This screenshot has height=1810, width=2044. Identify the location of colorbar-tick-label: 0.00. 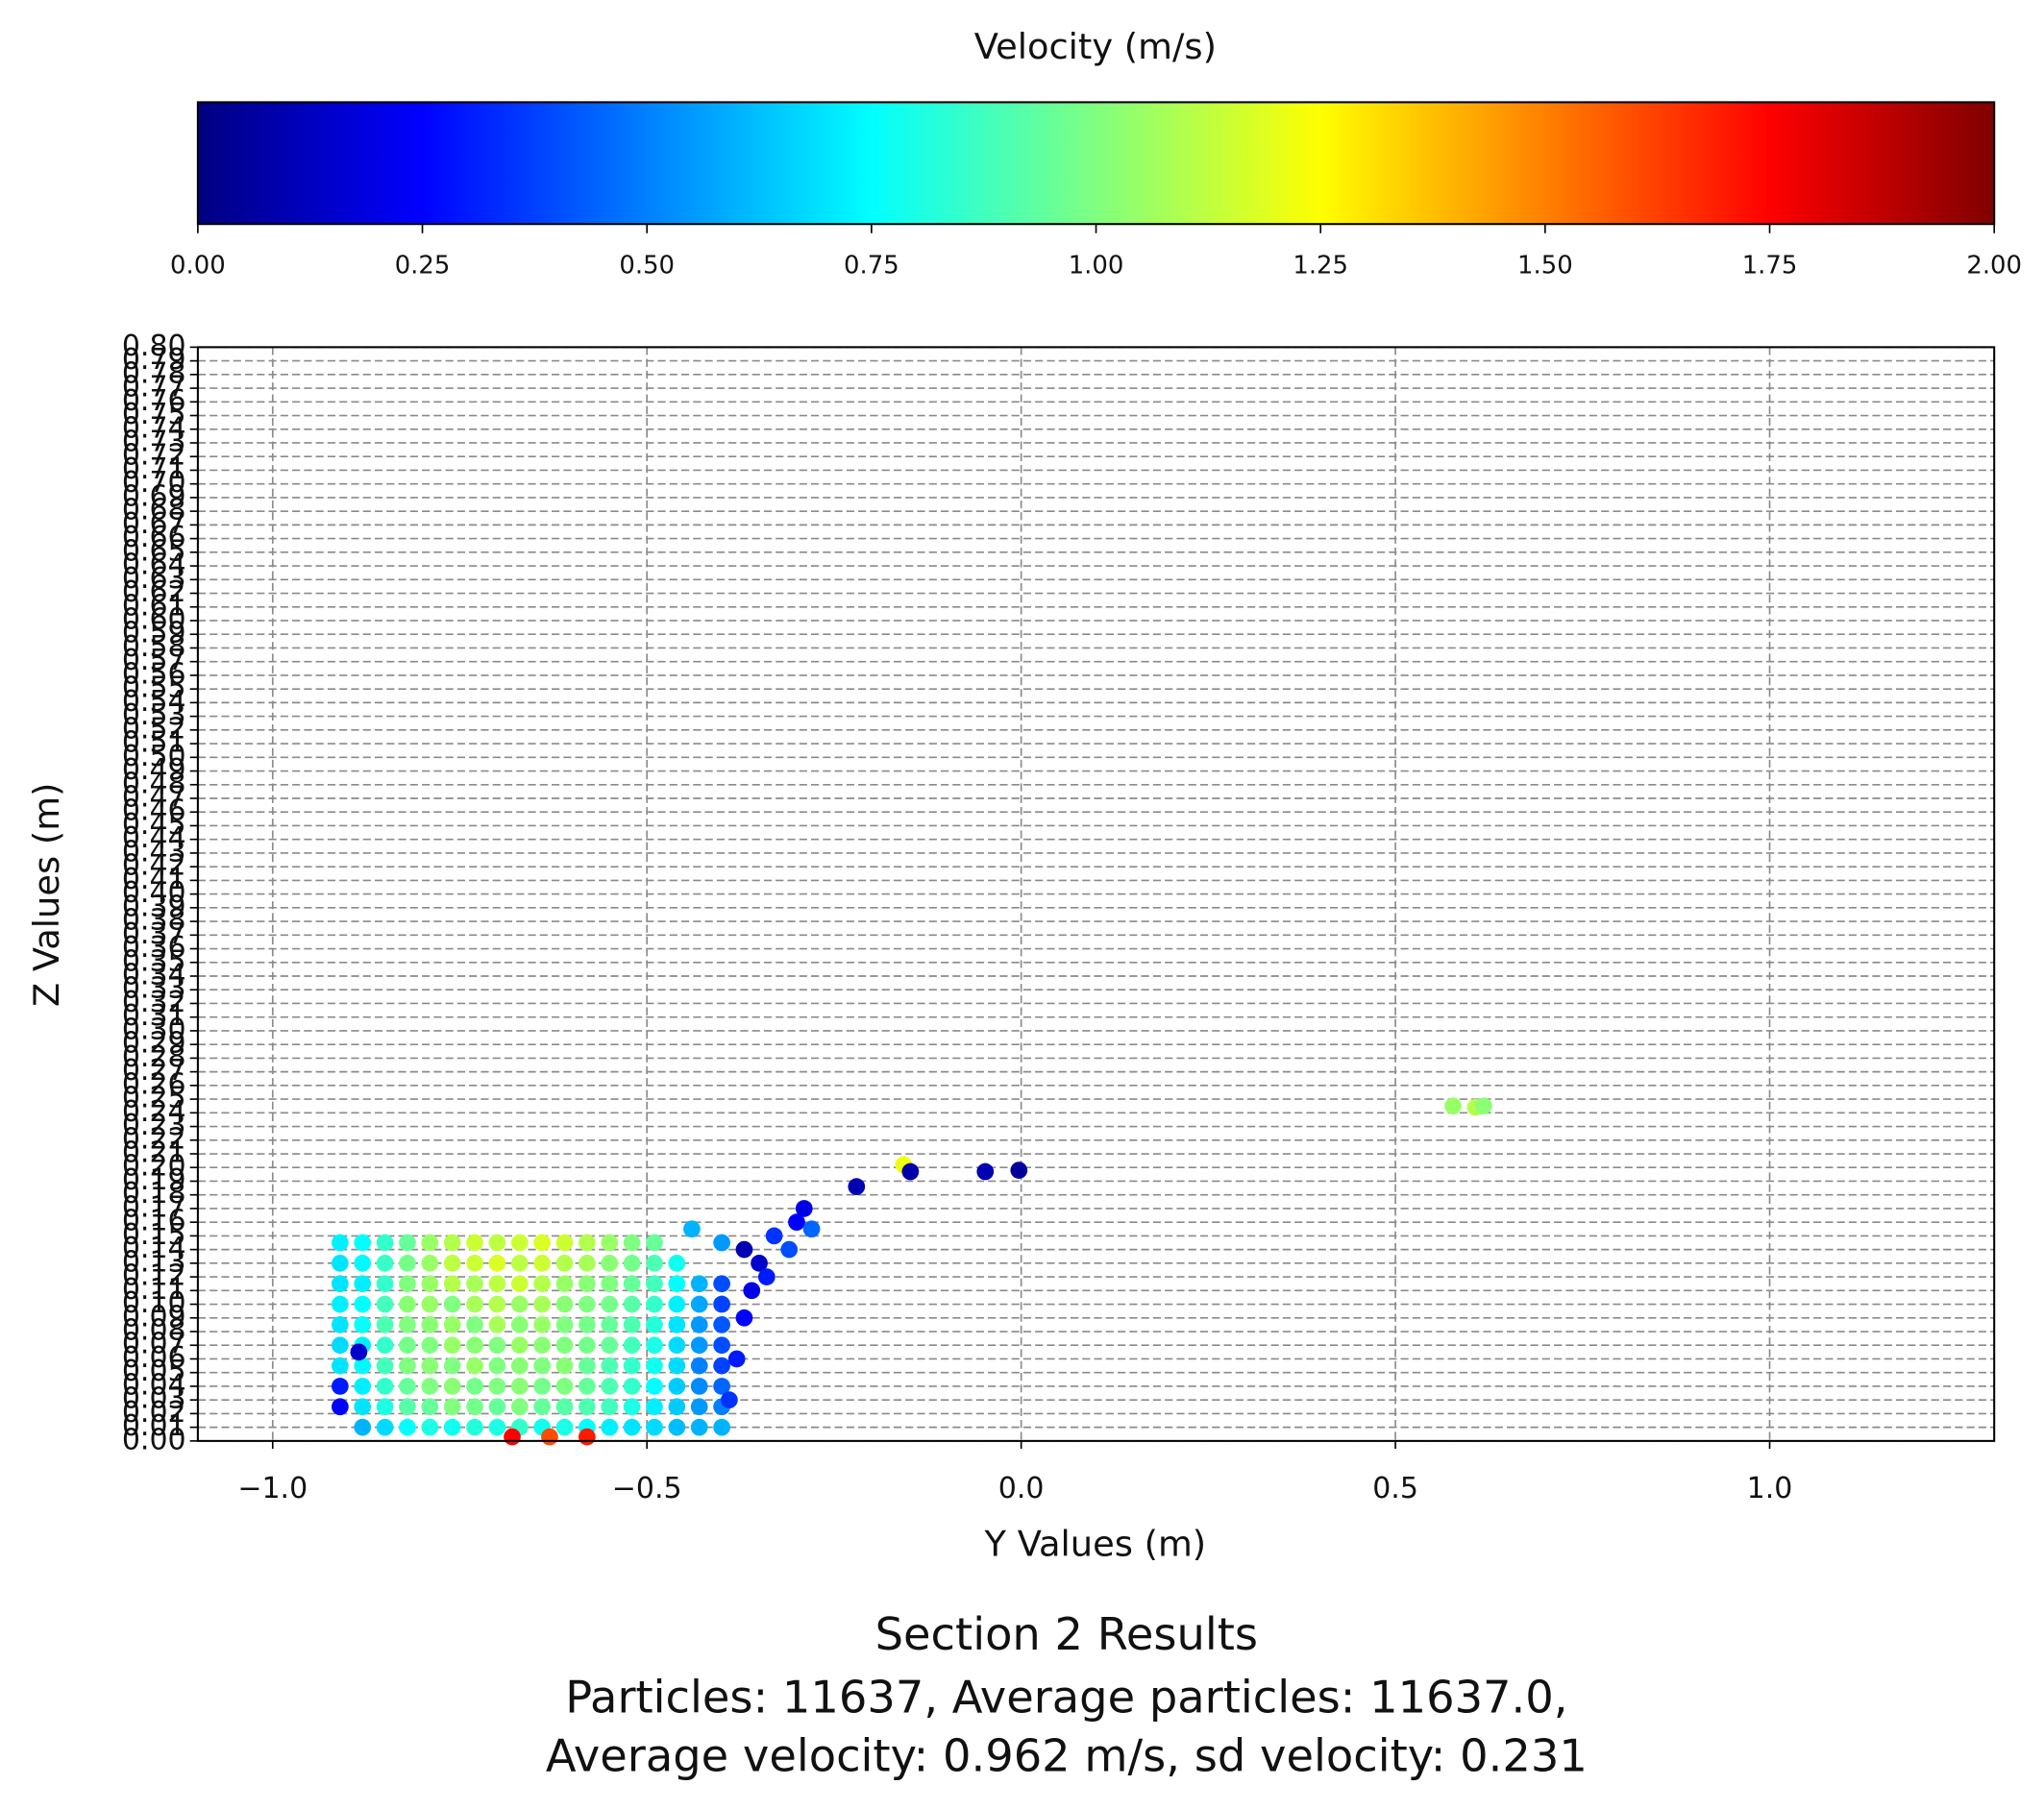
(198, 265).